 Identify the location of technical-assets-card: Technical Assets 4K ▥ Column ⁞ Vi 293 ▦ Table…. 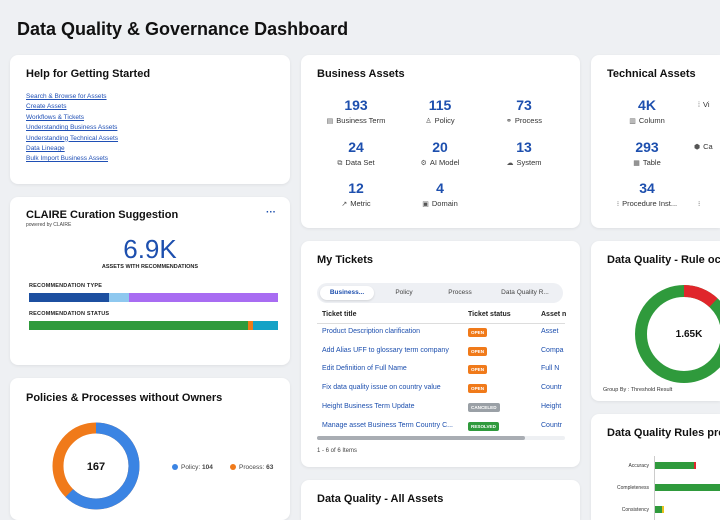
(655, 141).